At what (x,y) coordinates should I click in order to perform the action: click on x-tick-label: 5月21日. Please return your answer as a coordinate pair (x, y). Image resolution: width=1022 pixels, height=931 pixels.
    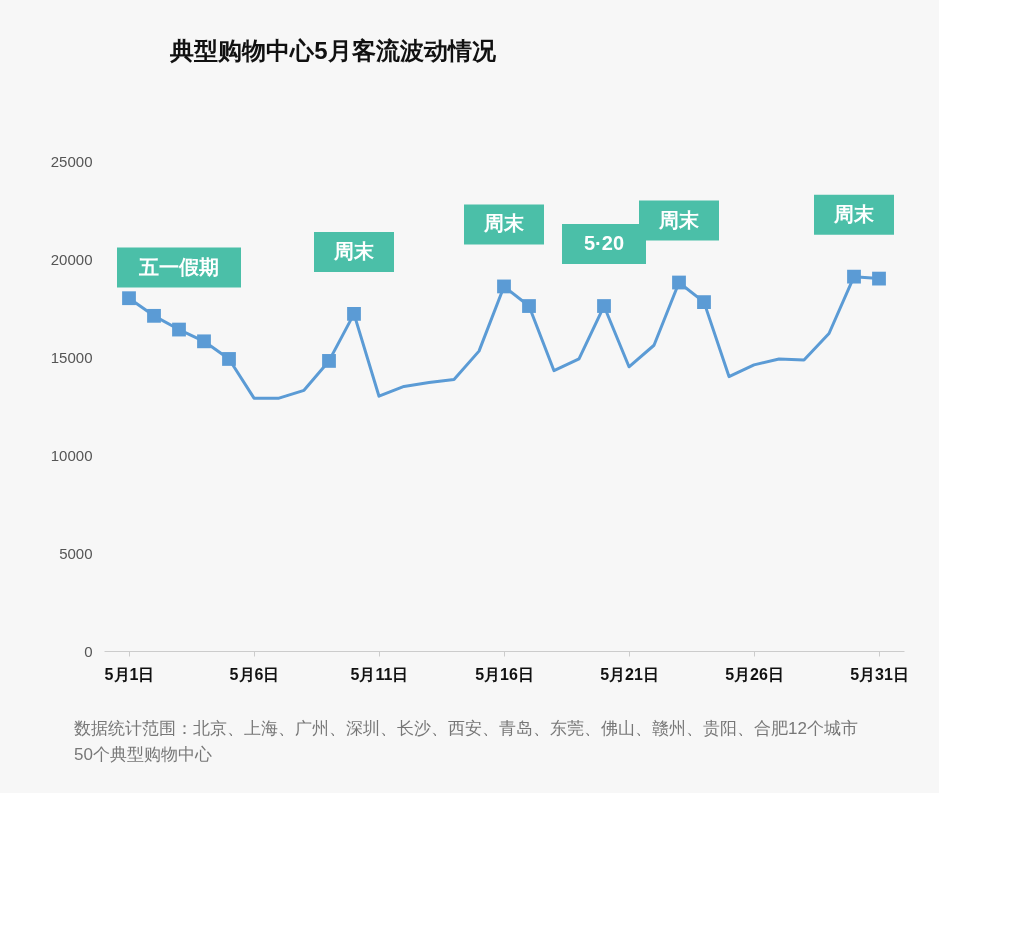
    Looking at the image, I should click on (629, 674).